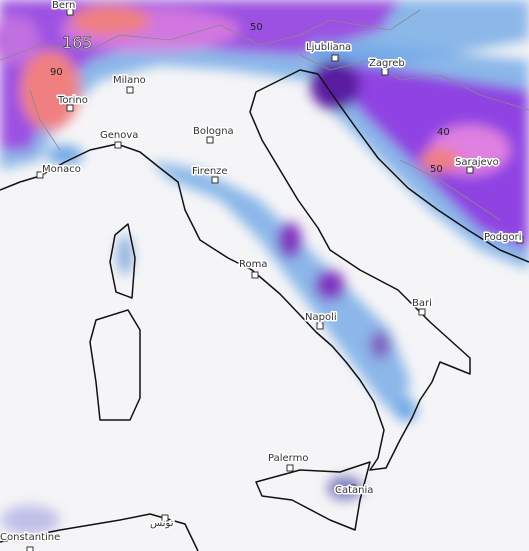 The width and height of the screenshot is (529, 551). Describe the element at coordinates (119, 135) in the screenshot. I see `city-label: Genova` at that location.